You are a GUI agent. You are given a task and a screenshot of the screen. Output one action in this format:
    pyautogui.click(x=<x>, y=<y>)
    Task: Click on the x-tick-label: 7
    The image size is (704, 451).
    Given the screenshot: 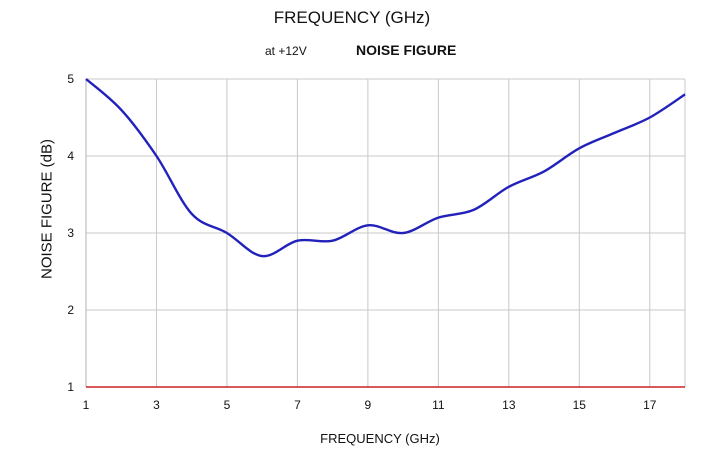 What is the action you would take?
    pyautogui.click(x=297, y=405)
    